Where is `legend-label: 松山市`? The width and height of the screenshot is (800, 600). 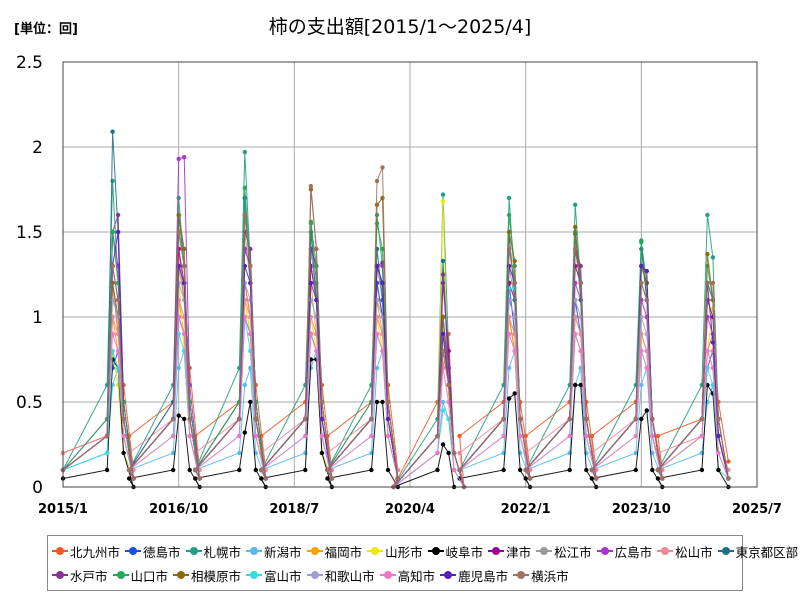 legend-label: 松山市 is located at coordinates (694, 552).